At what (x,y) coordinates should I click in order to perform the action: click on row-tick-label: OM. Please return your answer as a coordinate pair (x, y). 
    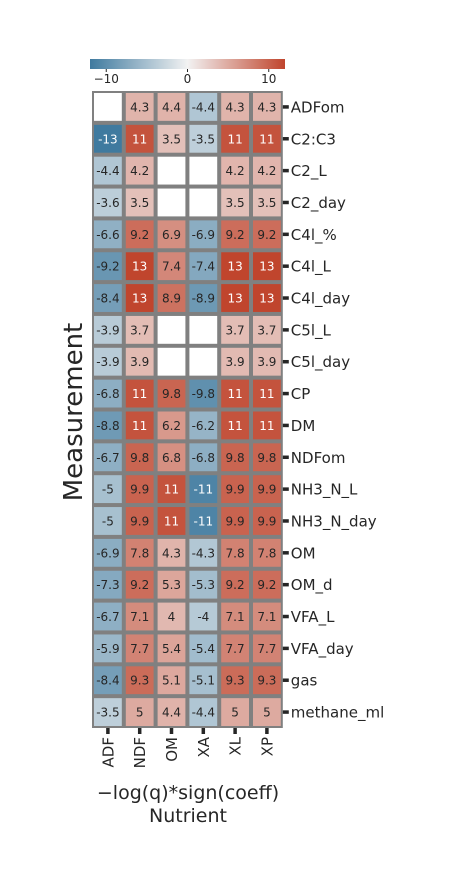
    Looking at the image, I should click on (303, 553).